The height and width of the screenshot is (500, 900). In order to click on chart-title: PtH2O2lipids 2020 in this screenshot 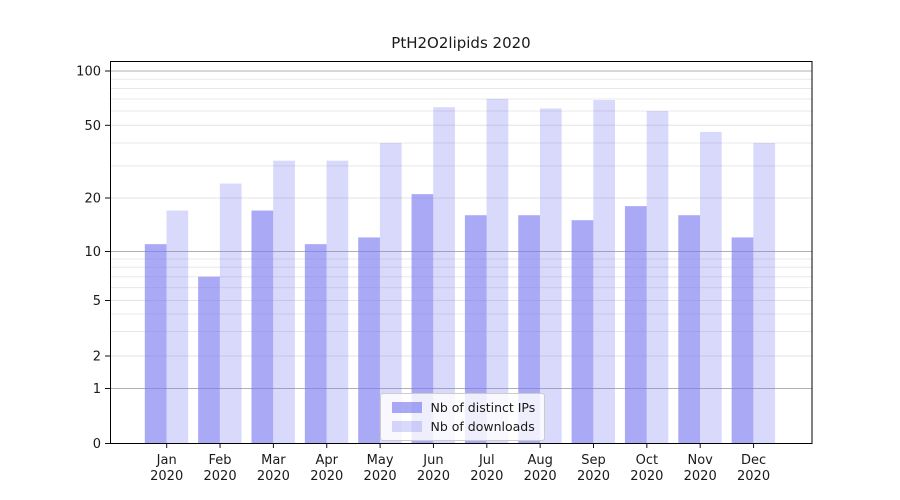, I will do `click(461, 43)`.